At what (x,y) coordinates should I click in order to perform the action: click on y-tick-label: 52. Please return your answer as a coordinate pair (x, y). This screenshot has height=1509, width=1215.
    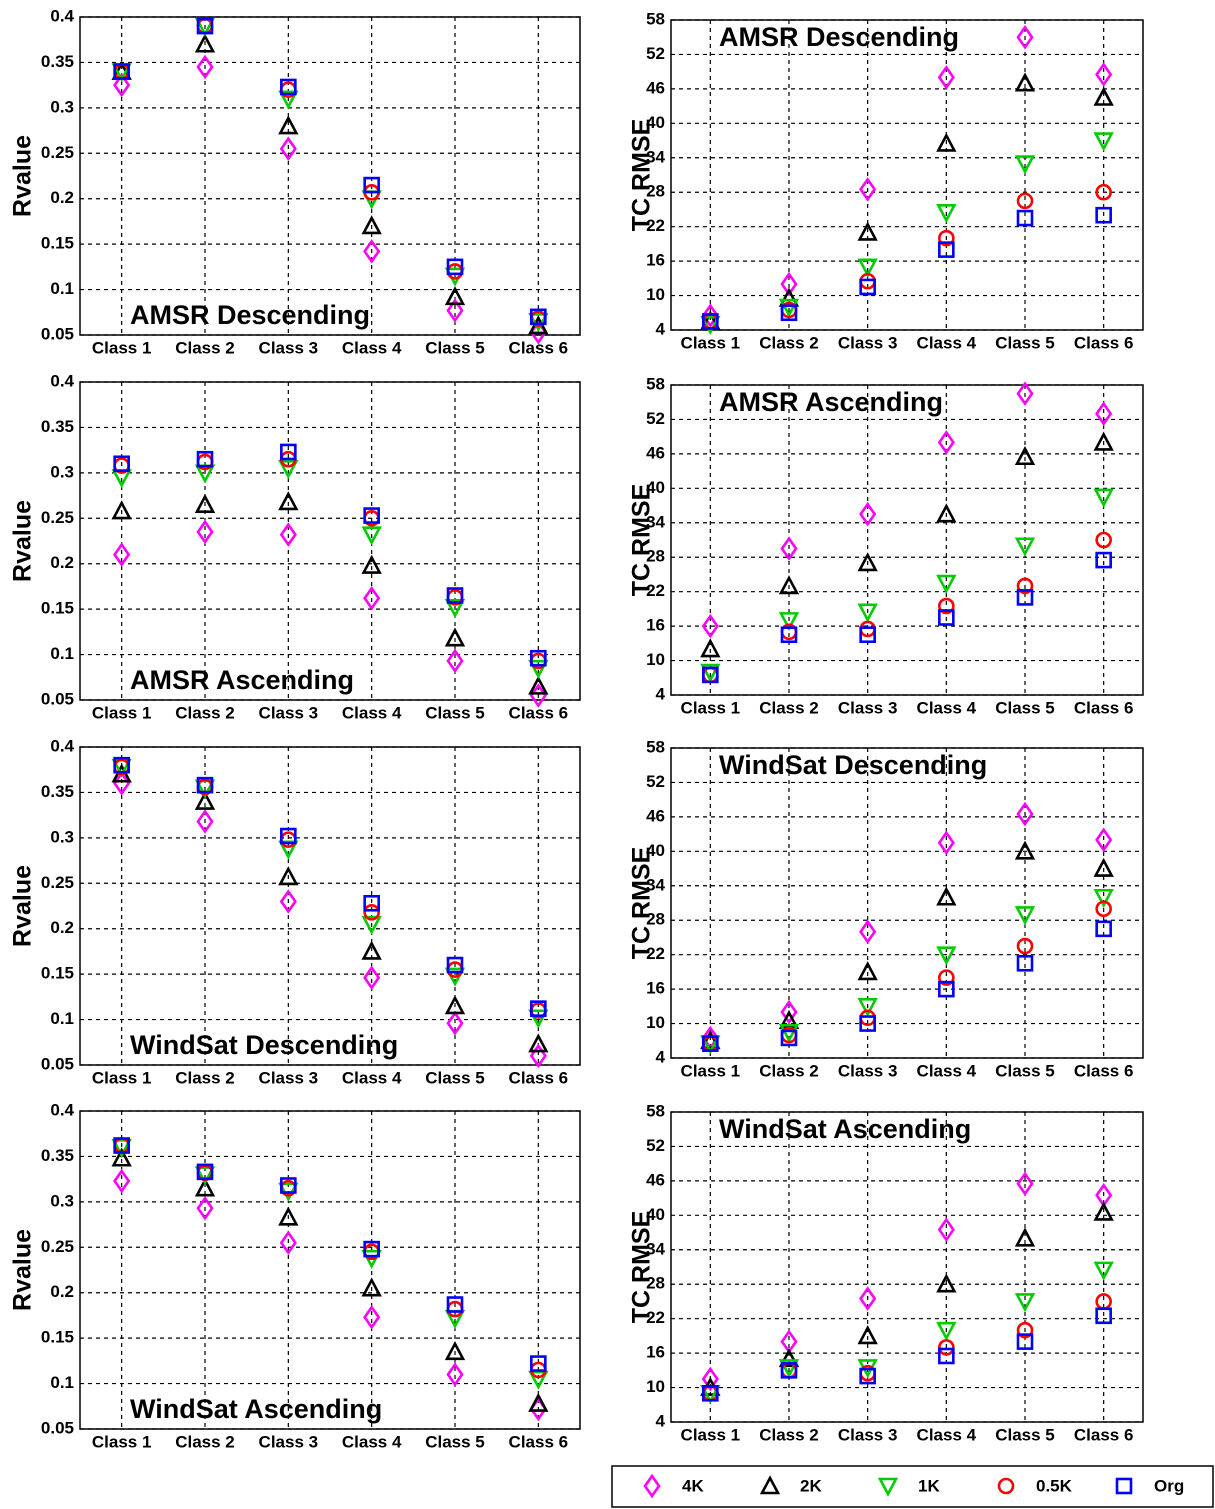
    Looking at the image, I should click on (655, 1145).